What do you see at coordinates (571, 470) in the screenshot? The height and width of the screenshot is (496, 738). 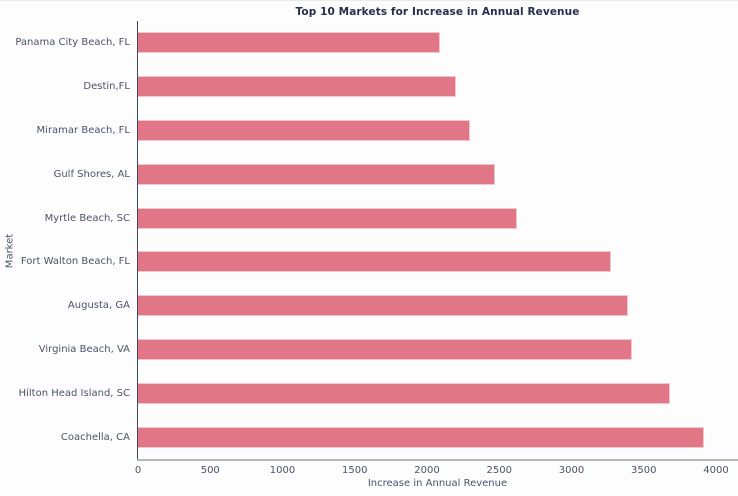 I see `x-tick-label: 3000` at bounding box center [571, 470].